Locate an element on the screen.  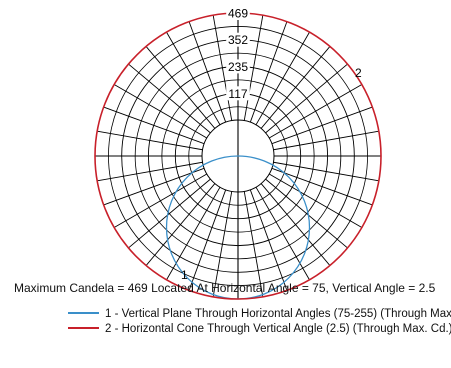
radial-tick-label: 235 is located at coordinates (238, 67).